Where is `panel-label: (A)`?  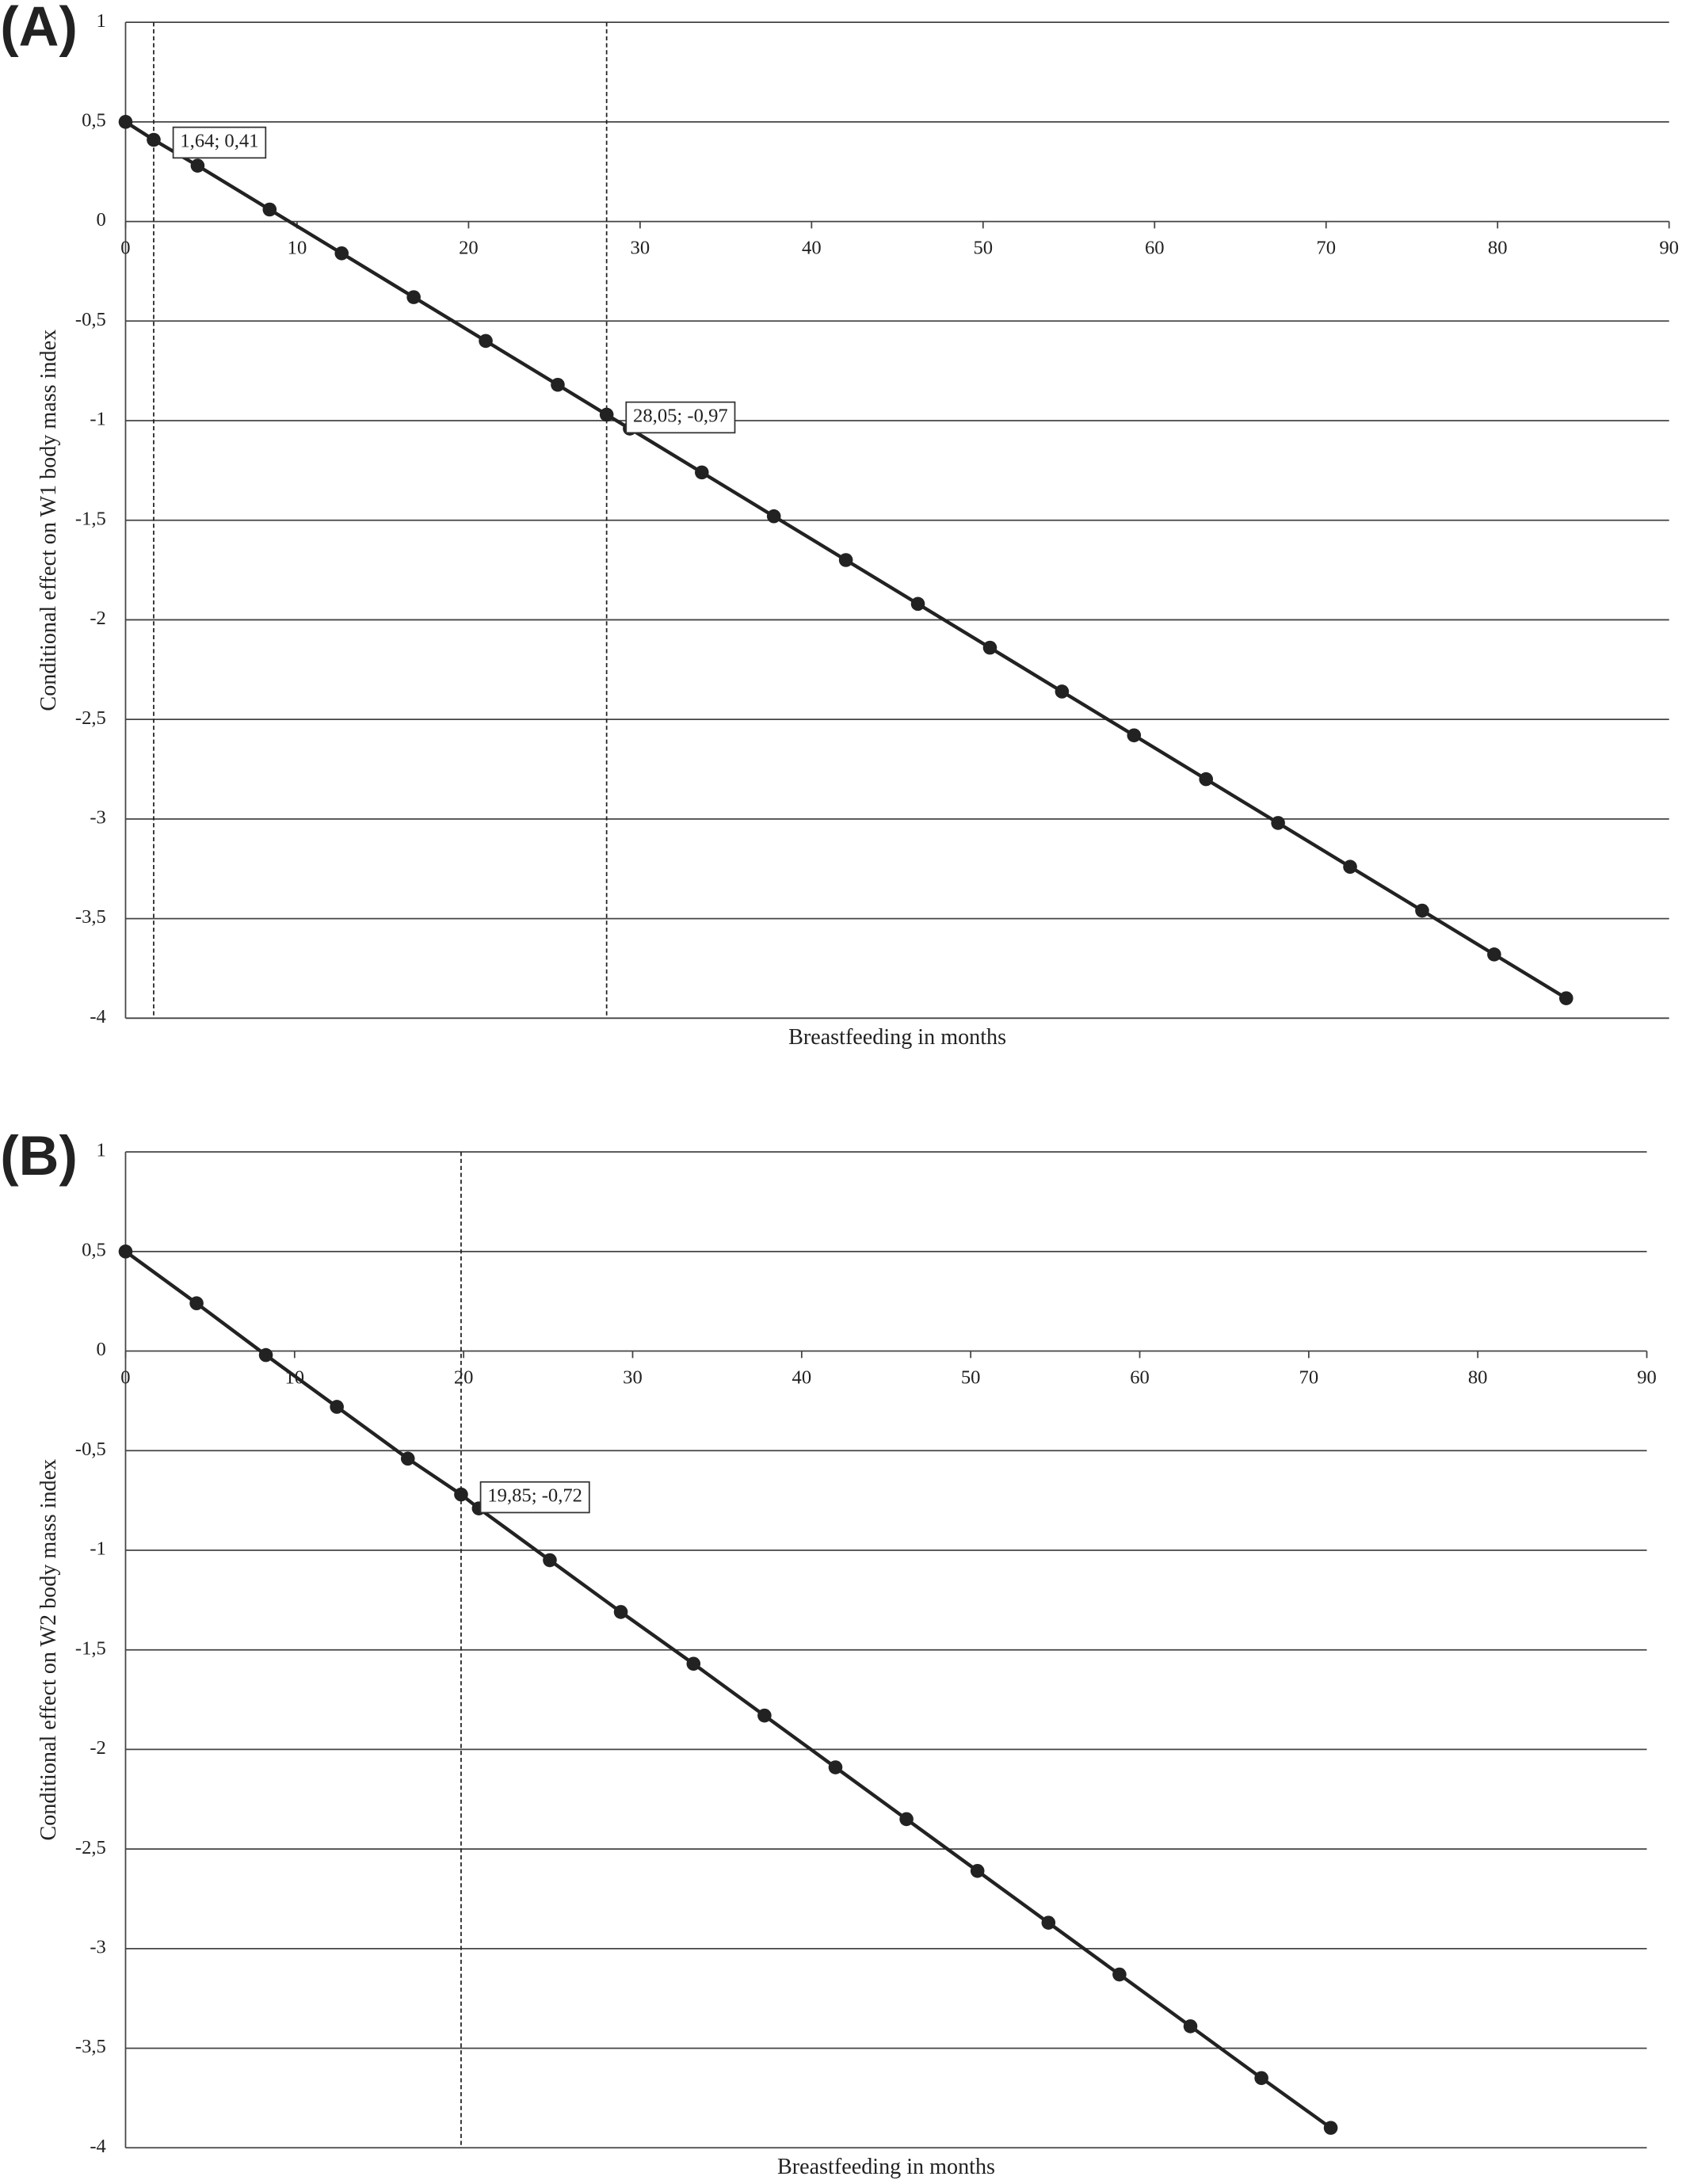 panel-label: (A) is located at coordinates (39, 28).